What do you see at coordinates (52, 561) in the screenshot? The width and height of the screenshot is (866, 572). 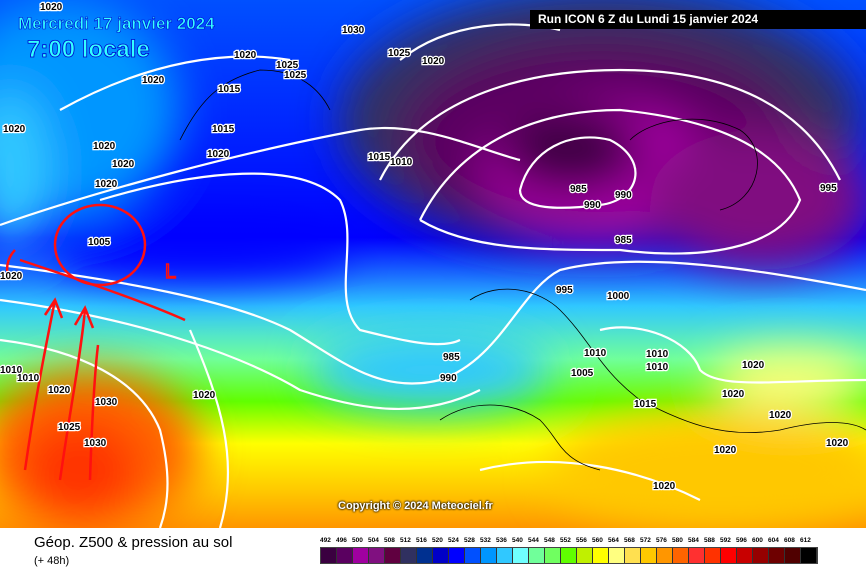 I see `forecast-range: (+ 48h)` at bounding box center [52, 561].